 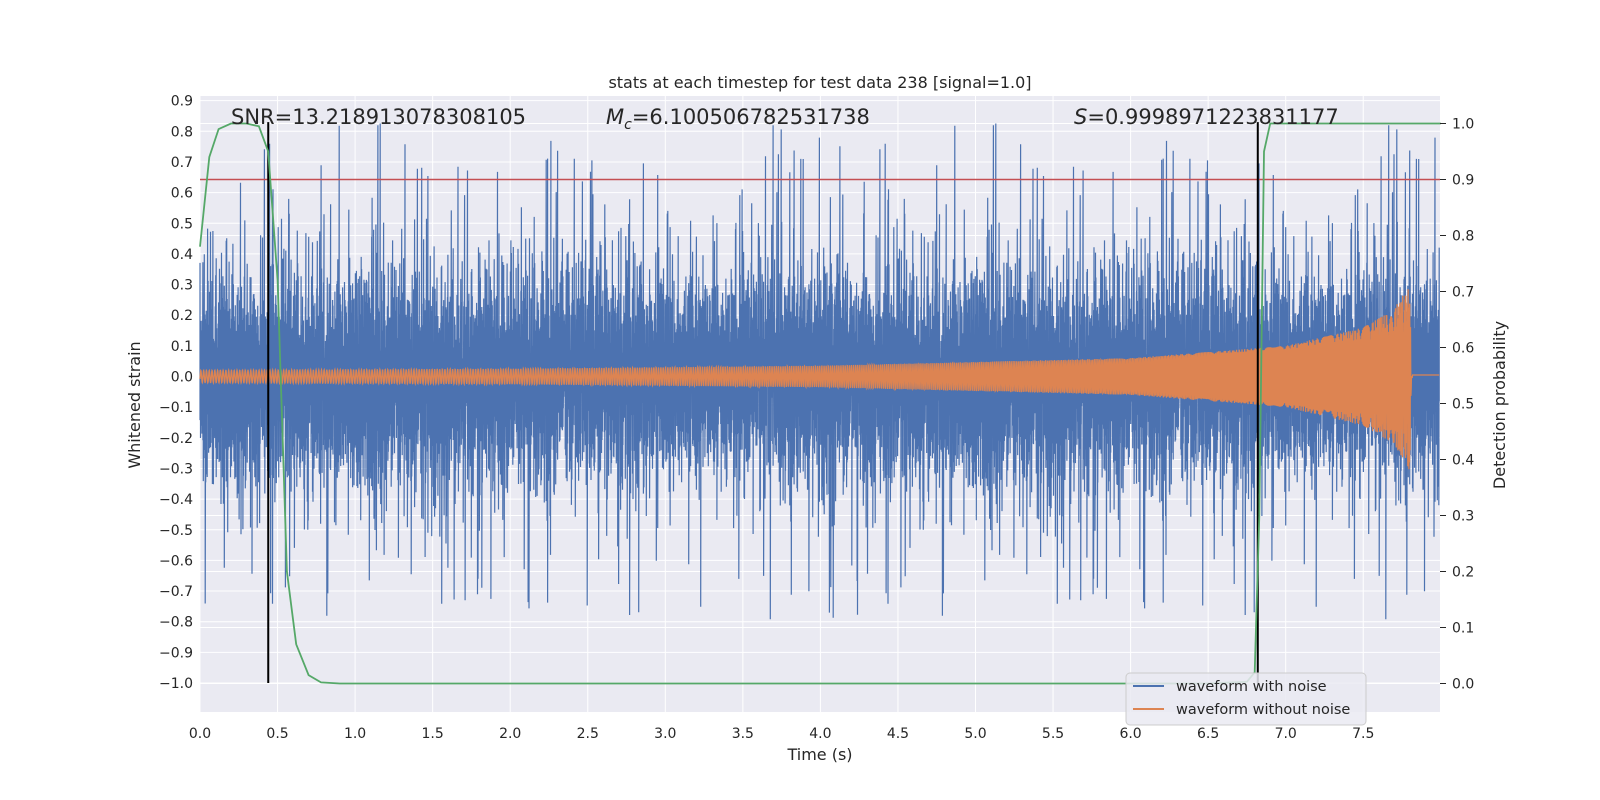 What do you see at coordinates (277, 734) in the screenshot?
I see `x-tick-label: 0.5` at bounding box center [277, 734].